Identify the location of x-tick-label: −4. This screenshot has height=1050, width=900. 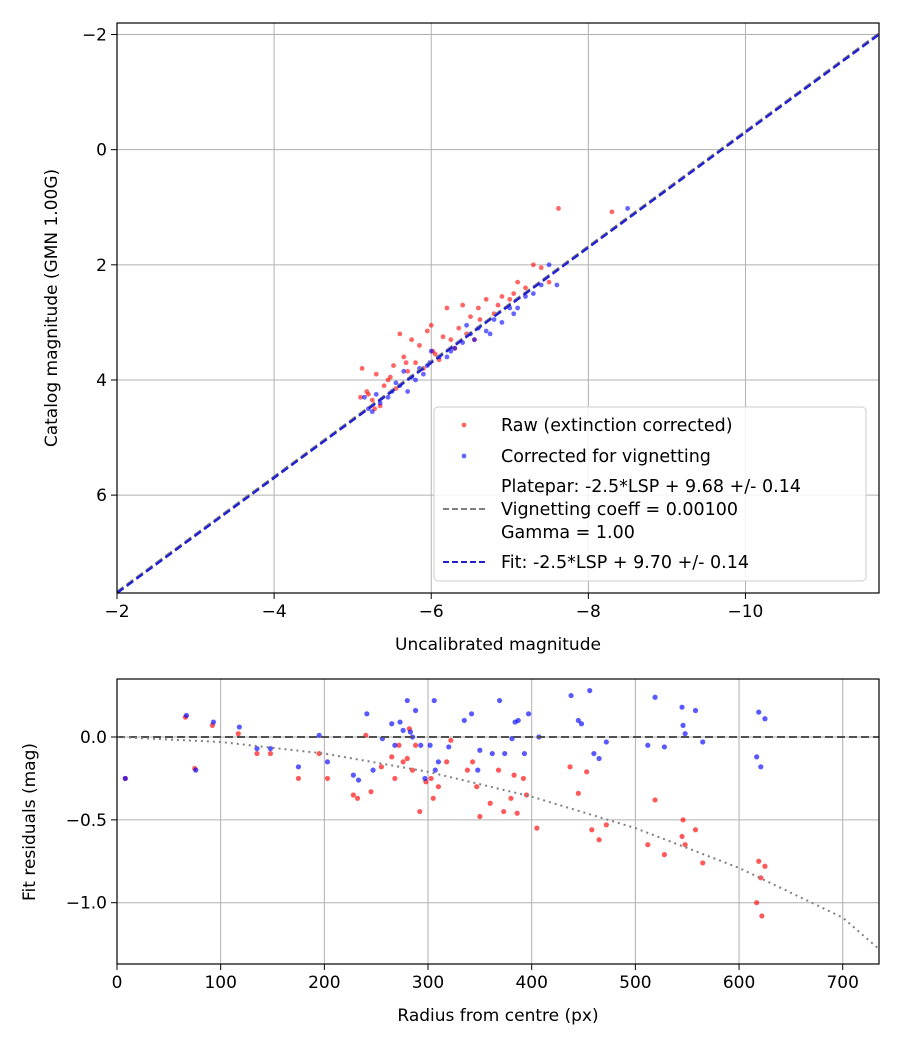
(274, 612).